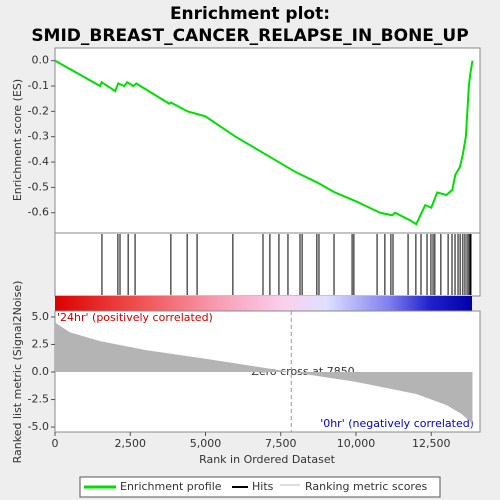 This screenshot has width=500, height=500. I want to click on legend, so click(260, 487).